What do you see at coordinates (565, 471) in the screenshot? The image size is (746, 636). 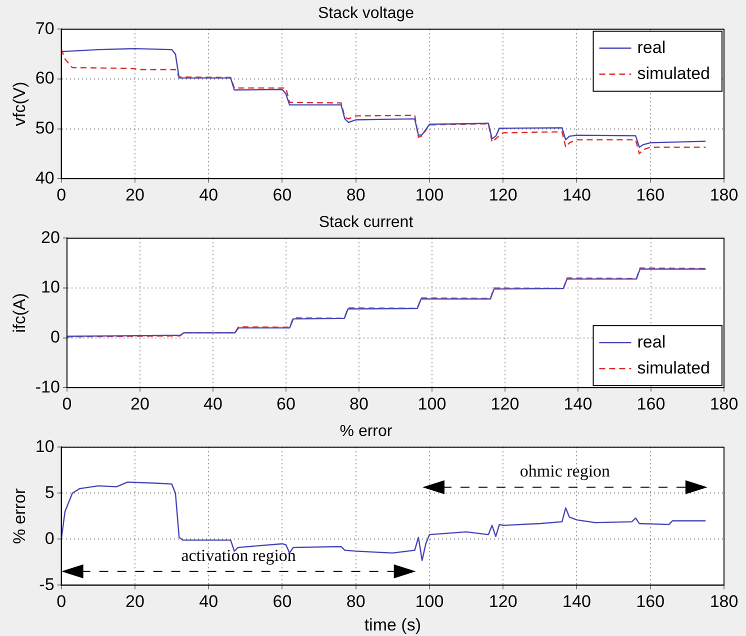 I see `annotation: ohmic region` at bounding box center [565, 471].